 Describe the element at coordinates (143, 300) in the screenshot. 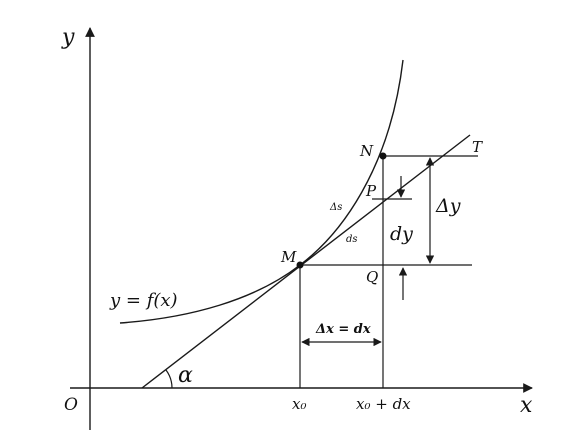

I see `label-curve: y = f(x)` at that location.